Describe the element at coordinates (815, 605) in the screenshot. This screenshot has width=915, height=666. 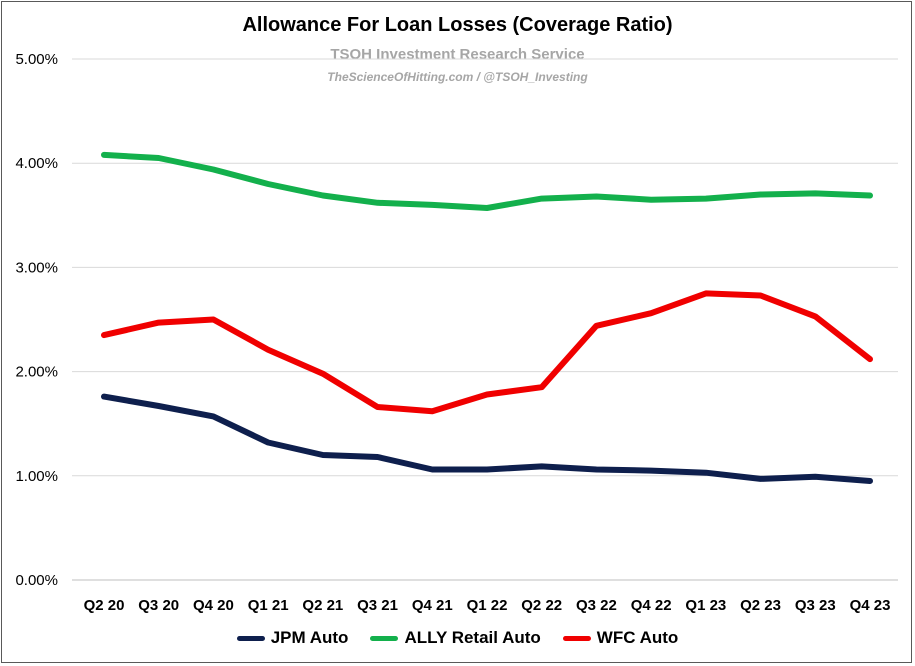
I see `x-tick-label: Q3 23` at that location.